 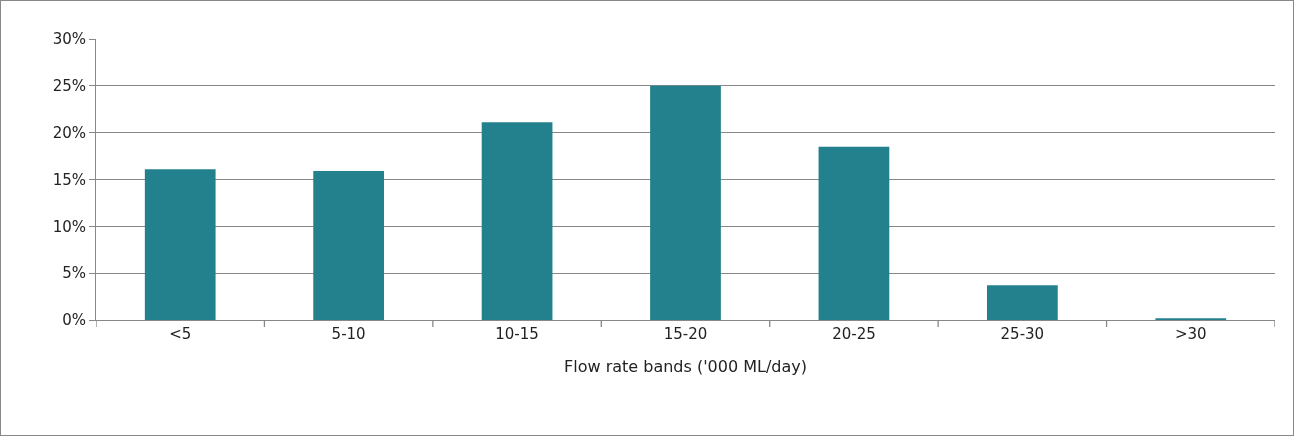 What do you see at coordinates (74, 320) in the screenshot?
I see `y-tick-label: 0%` at bounding box center [74, 320].